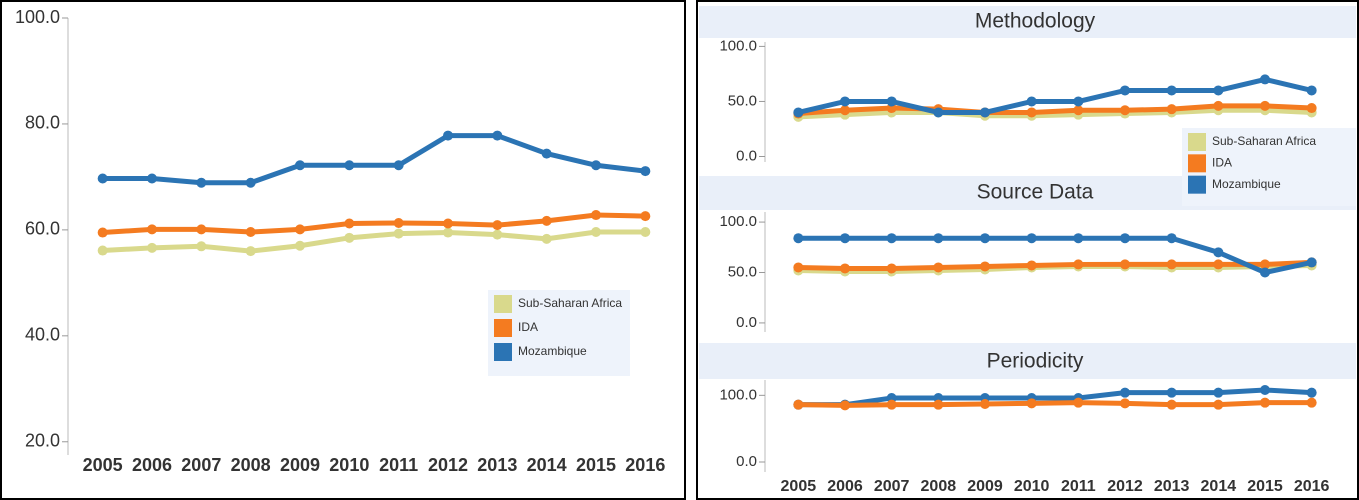 The width and height of the screenshot is (1359, 500). I want to click on x-tick-label: 2013, so click(1172, 486).